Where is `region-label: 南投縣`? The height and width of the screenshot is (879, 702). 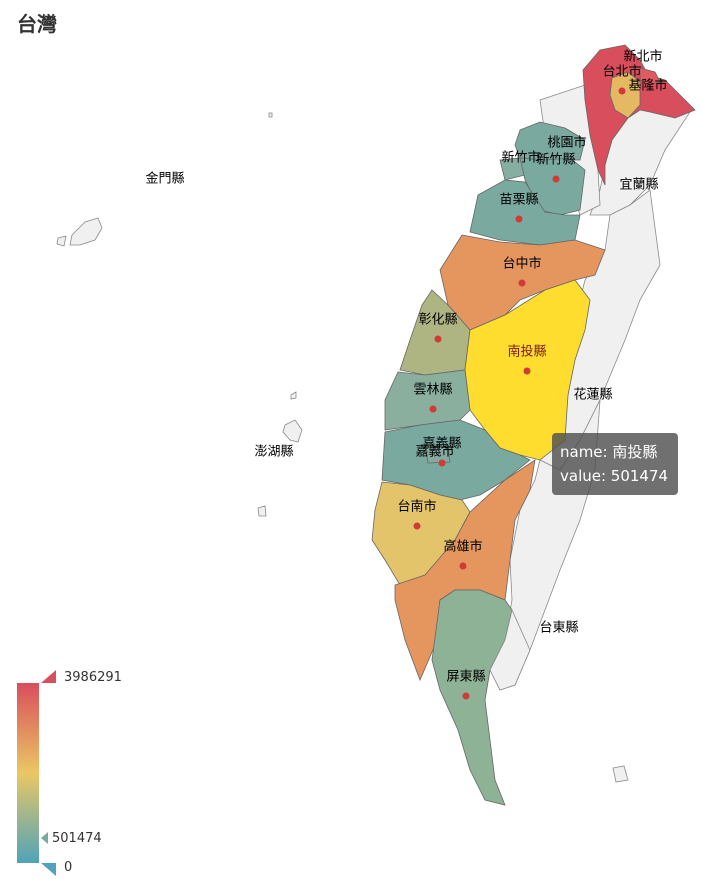
region-label: 南投縣 is located at coordinates (526, 352).